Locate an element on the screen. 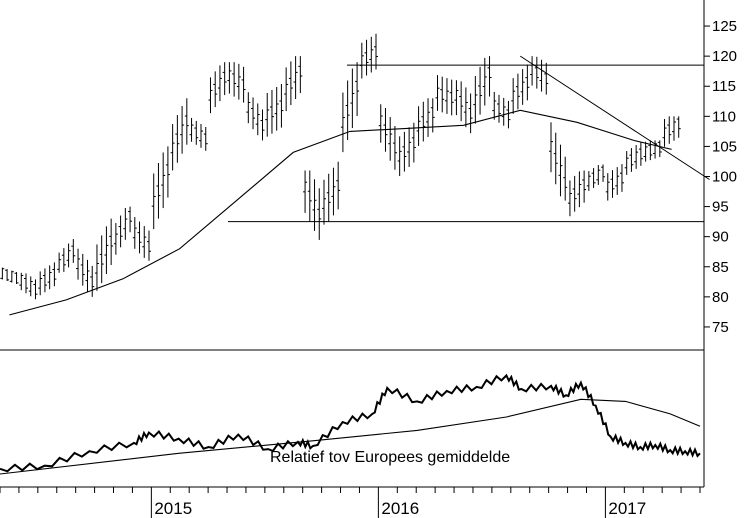 The width and height of the screenshot is (752, 518). price-tick-label: 90 is located at coordinates (720, 237).